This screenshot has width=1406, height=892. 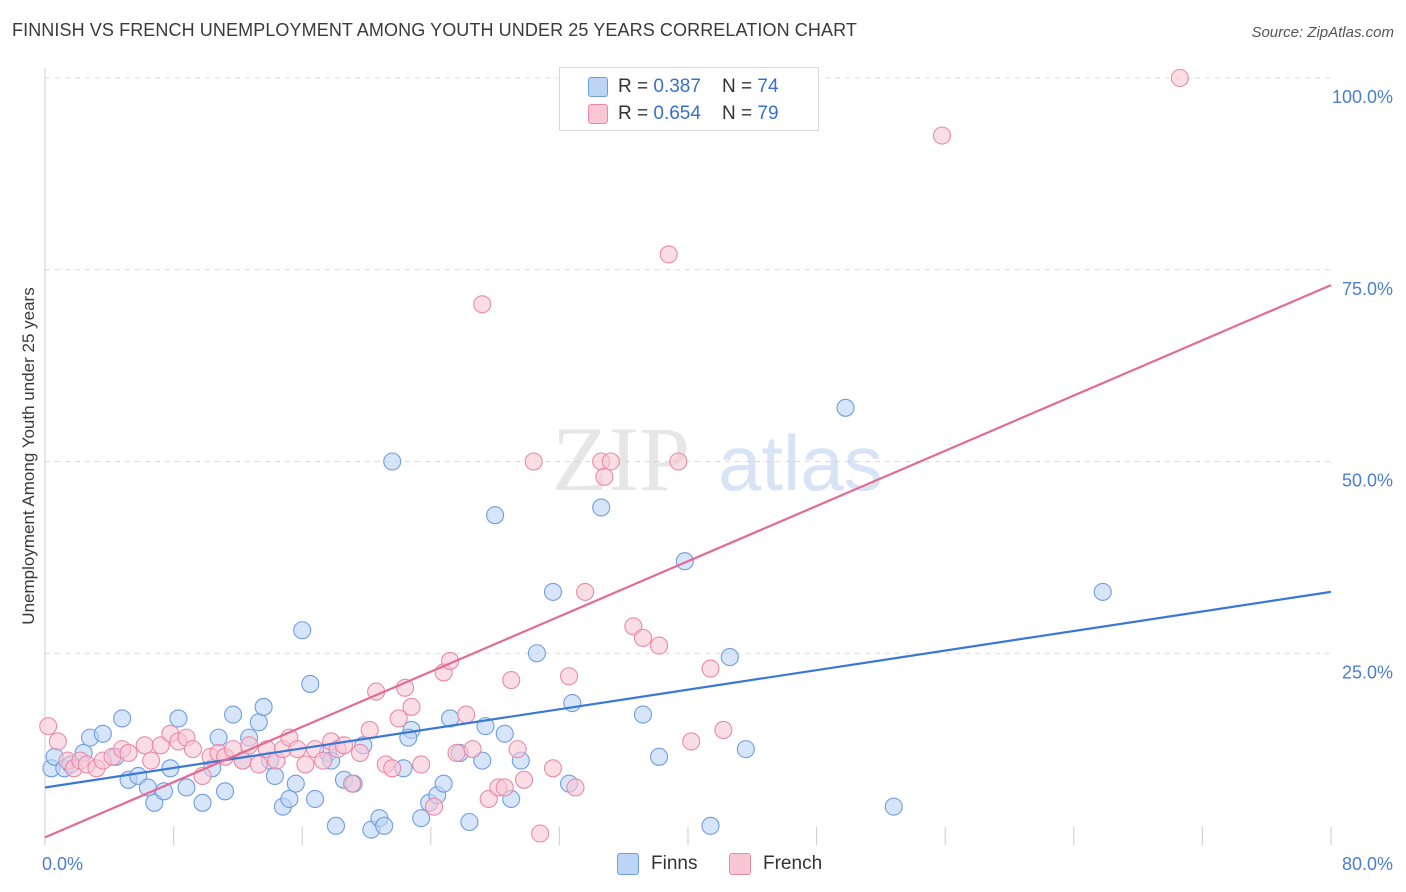 I want to click on y-tick-label-75: 75.0%, so click(x=1367, y=289).